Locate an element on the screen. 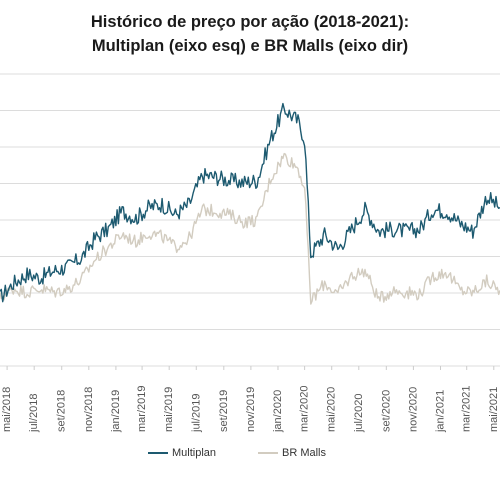  legend-label-multiplan: Multiplan is located at coordinates (194, 453).